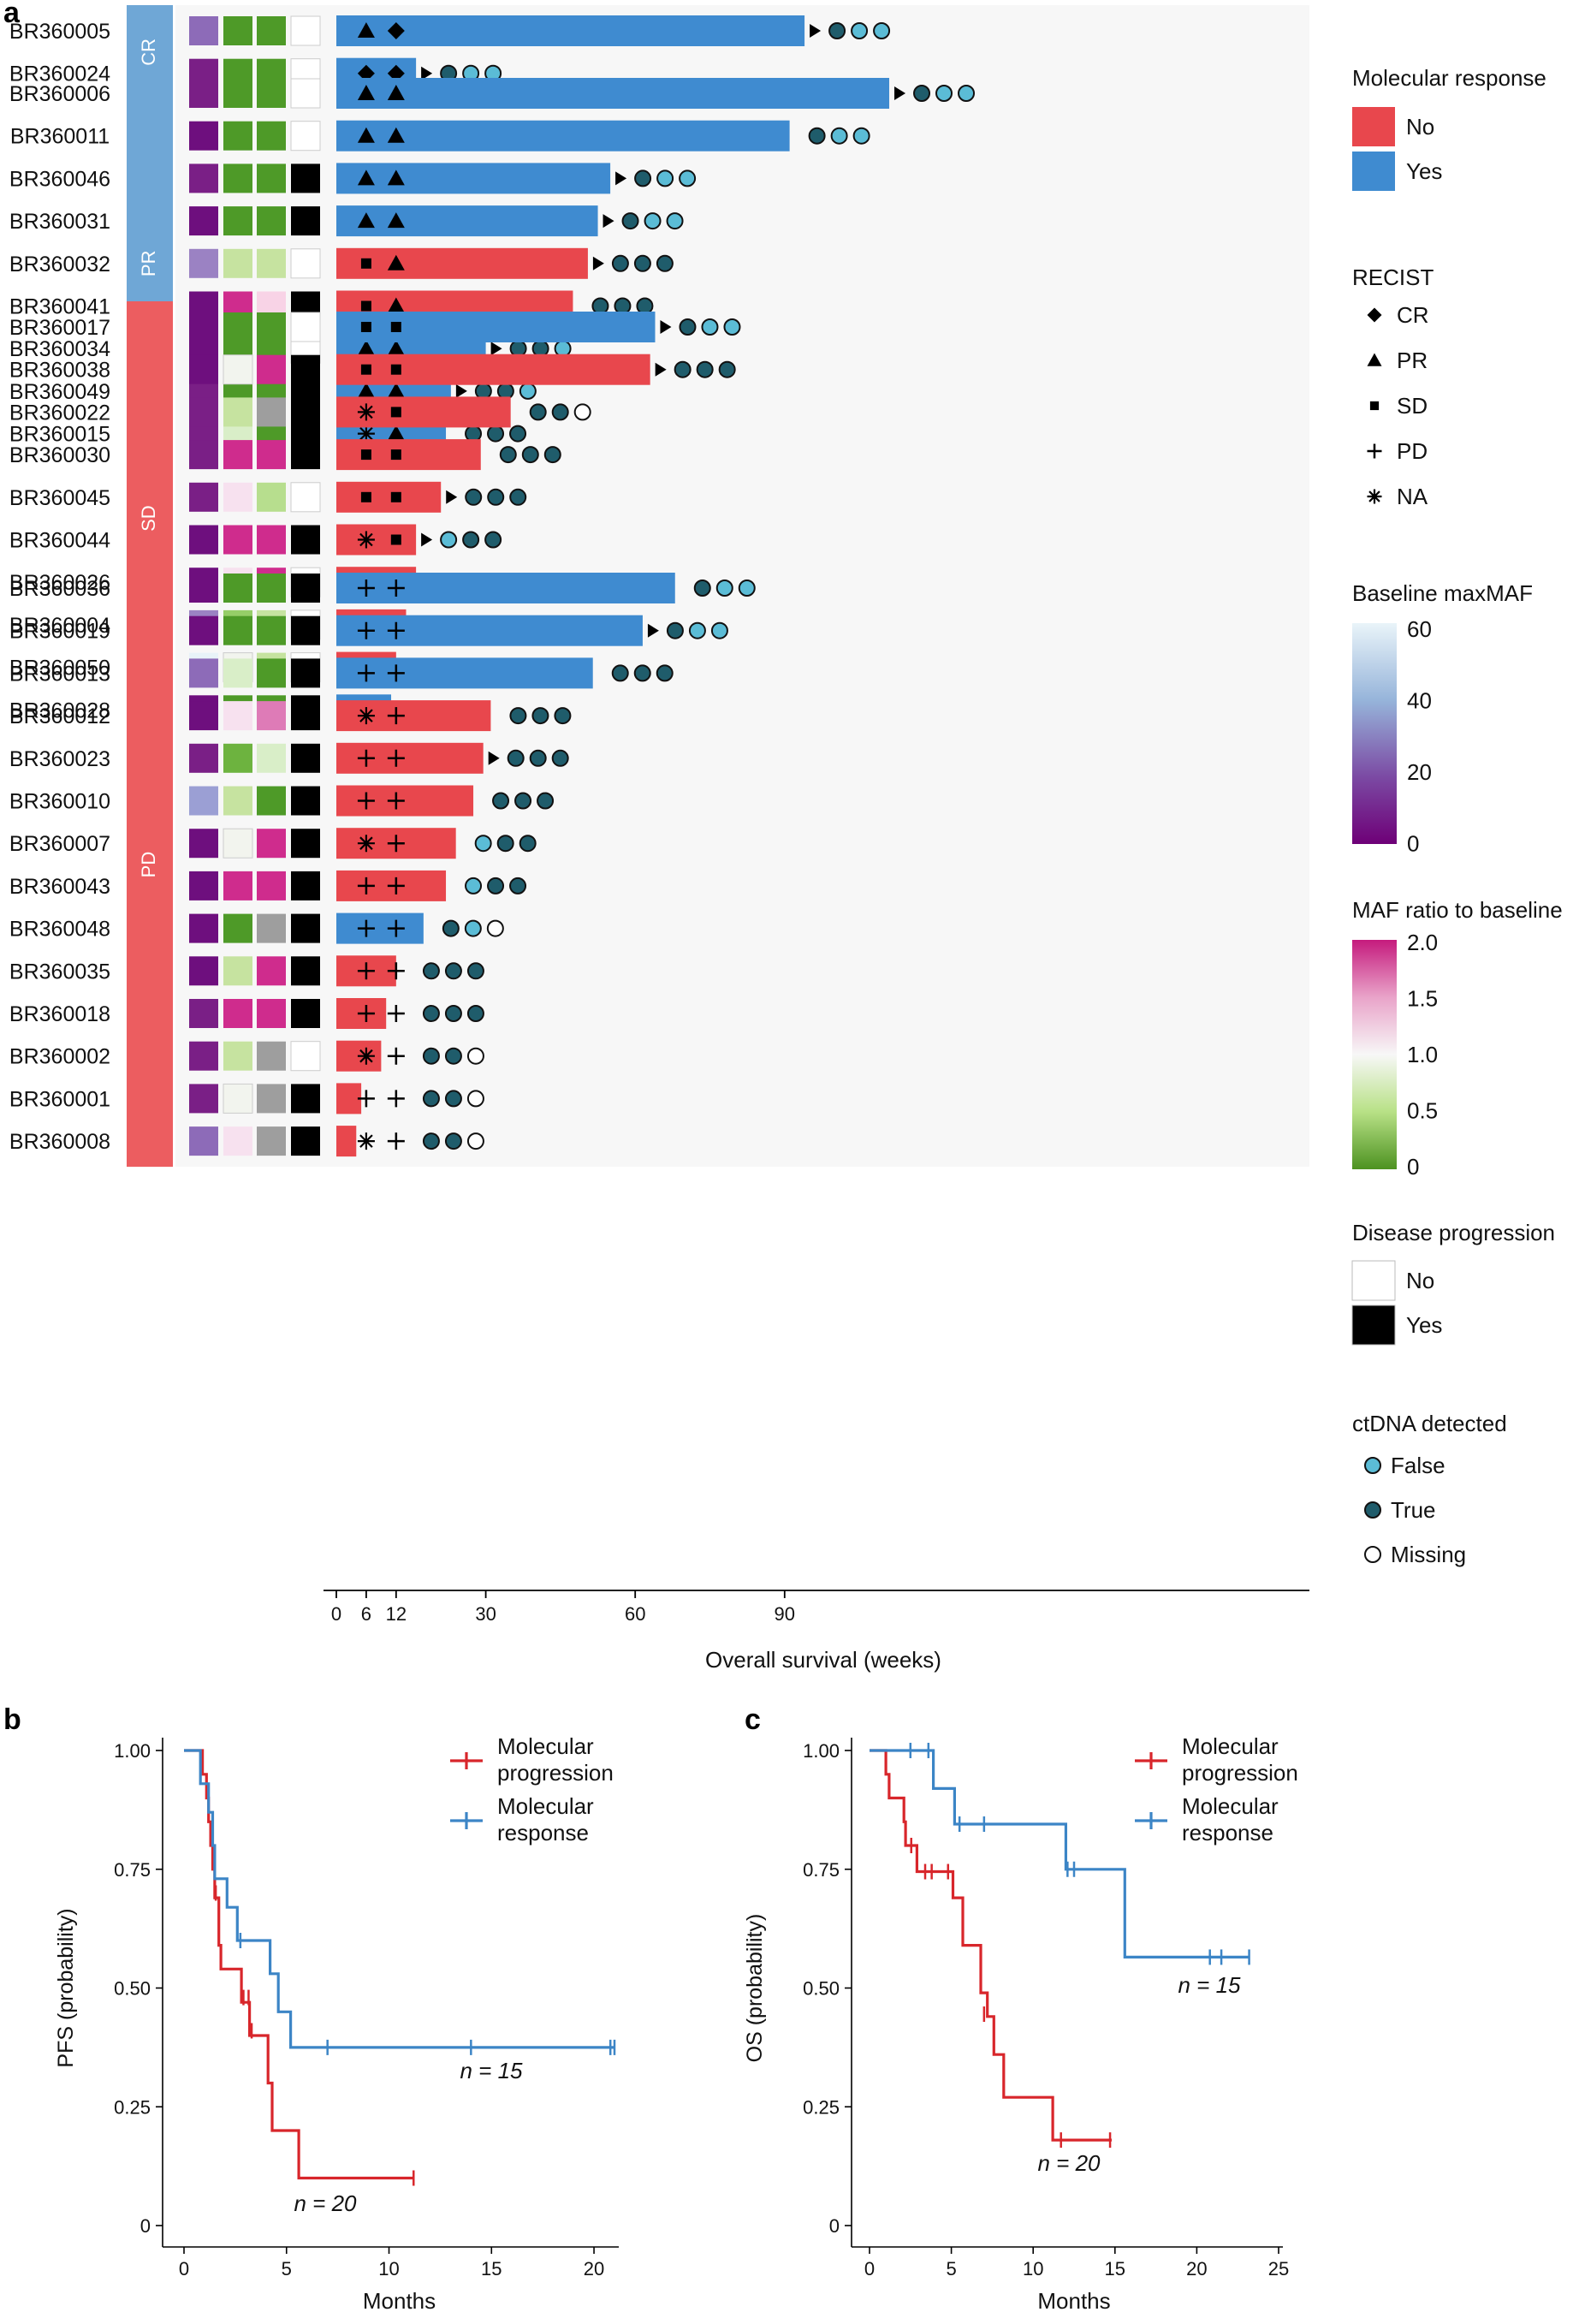 This screenshot has width=1579, height=2324. What do you see at coordinates (821, 1870) in the screenshot?
I see `y-tick-label: 0.75` at bounding box center [821, 1870].